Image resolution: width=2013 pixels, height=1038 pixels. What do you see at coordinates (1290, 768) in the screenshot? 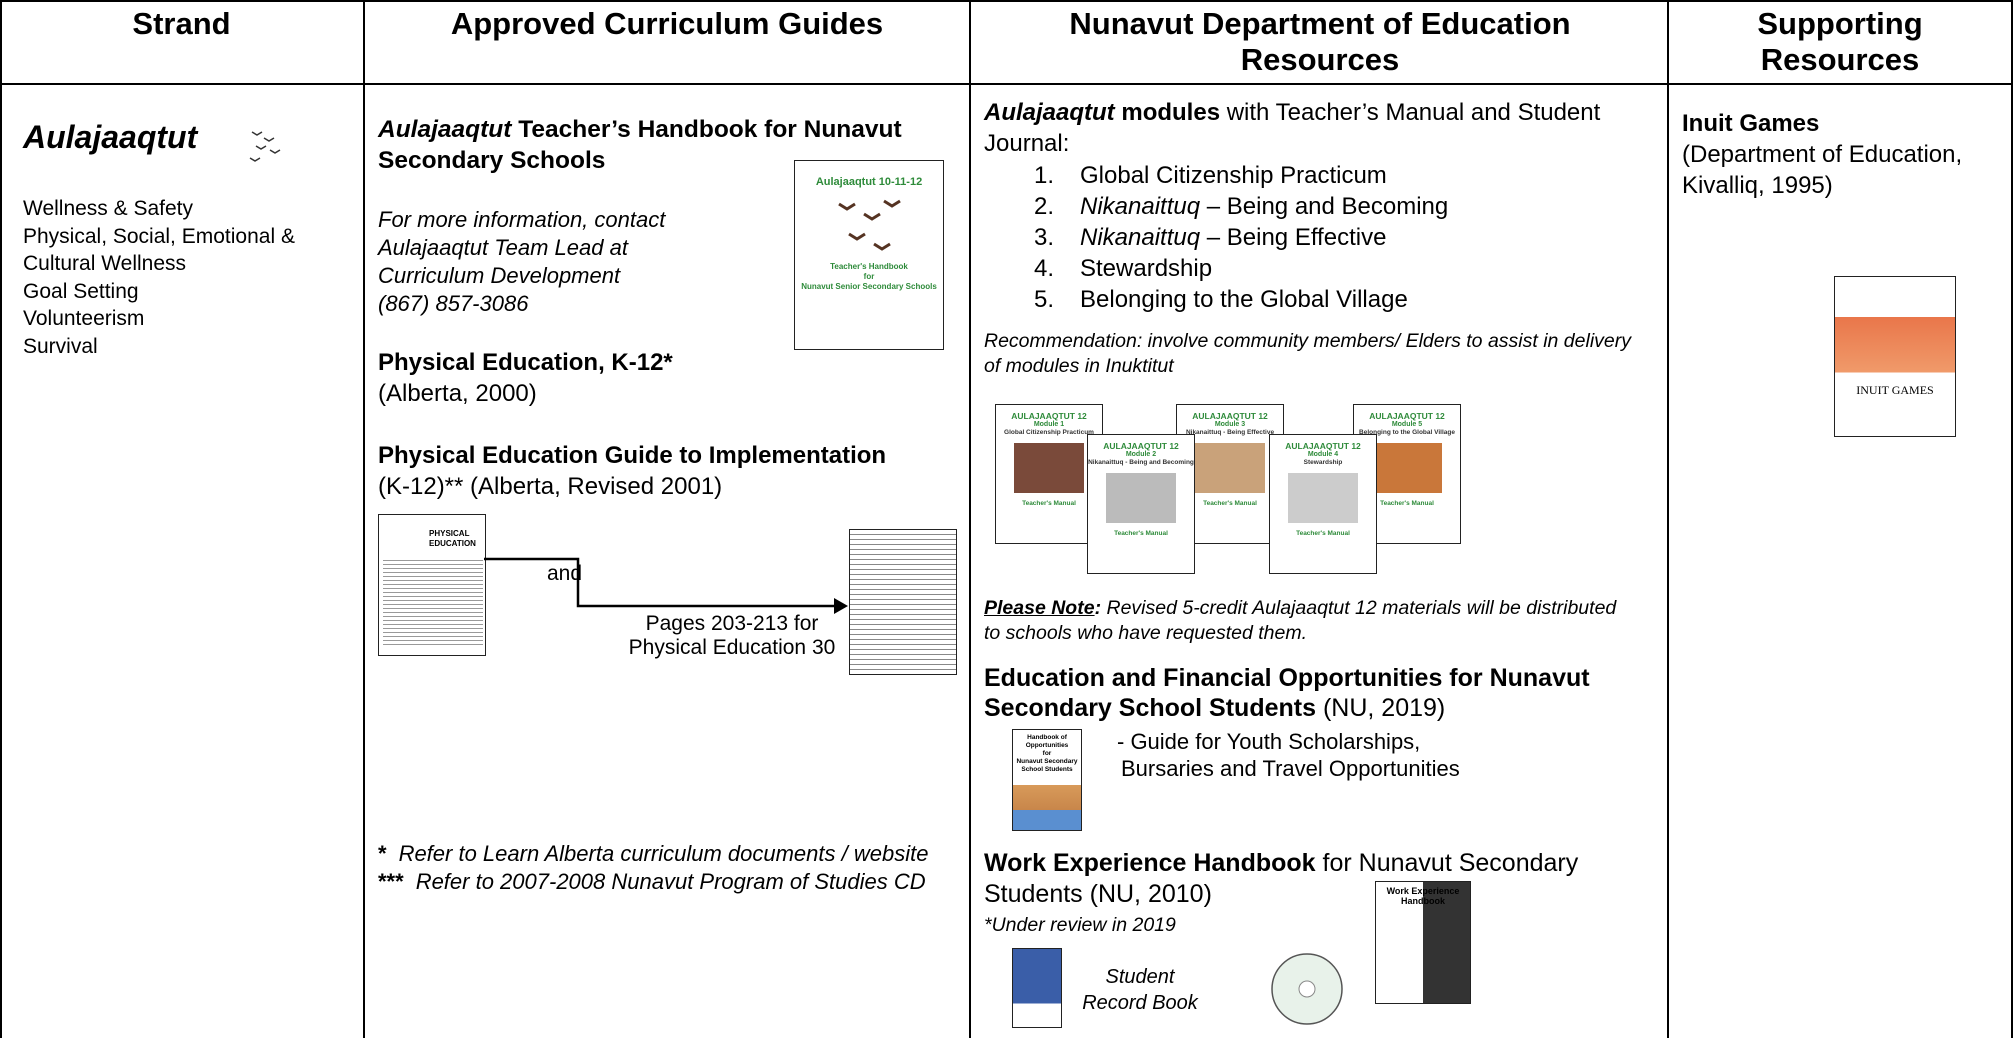
I see `description-line: Bursaries and Travel Opportunities` at bounding box center [1290, 768].